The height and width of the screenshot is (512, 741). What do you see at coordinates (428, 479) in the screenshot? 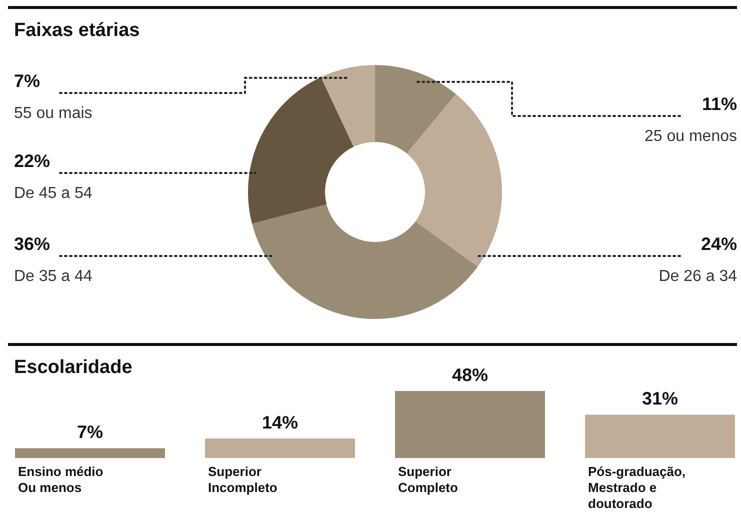
I see `x-tick-label: Superior Completo` at bounding box center [428, 479].